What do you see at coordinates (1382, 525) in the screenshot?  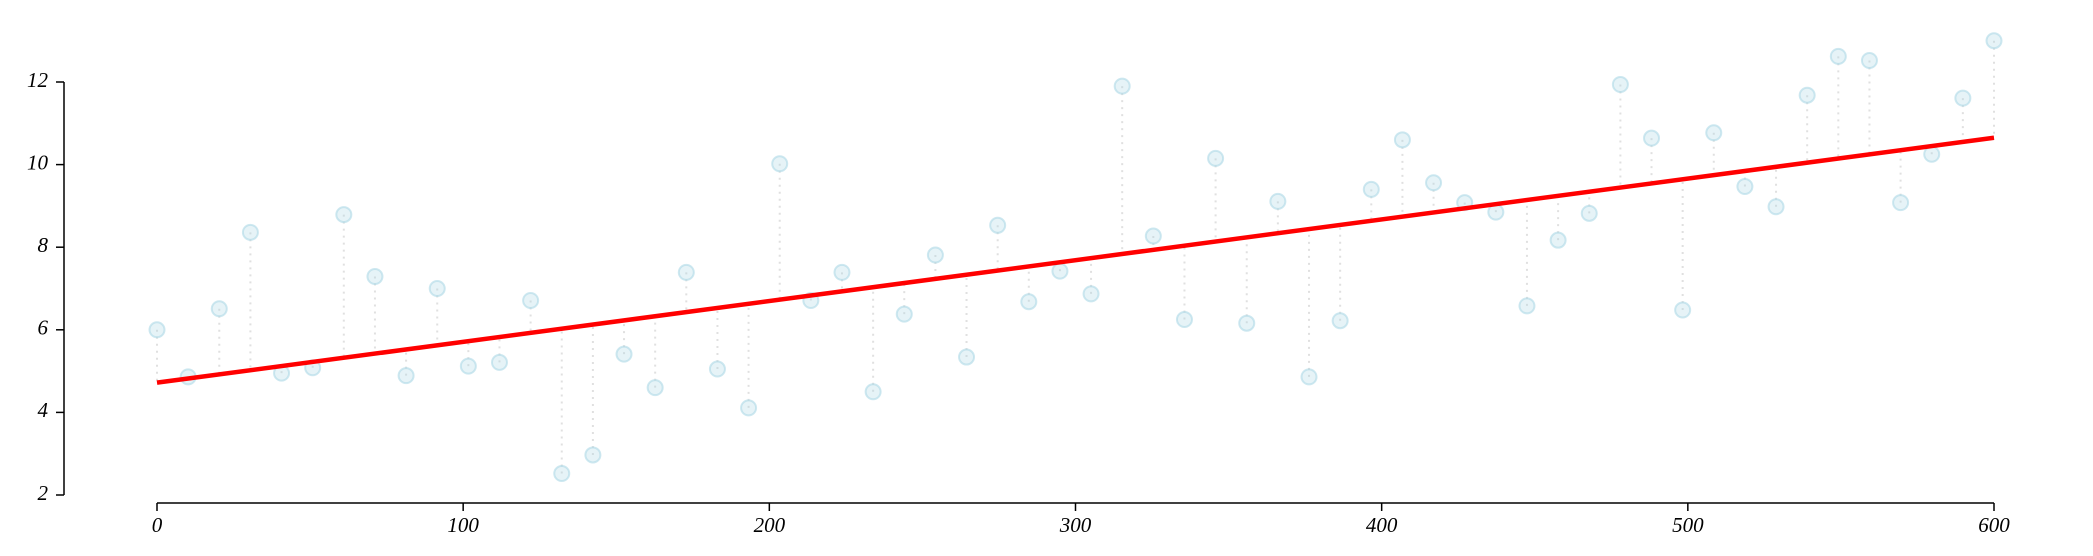 I see `x-tick-label: 400` at bounding box center [1382, 525].